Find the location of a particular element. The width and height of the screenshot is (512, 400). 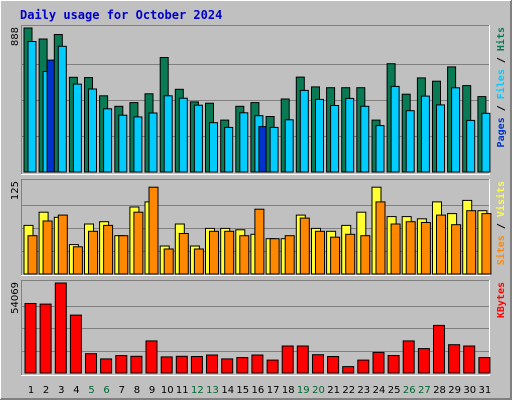

right-label-part-hits: Hits is located at coordinates (501, 39).